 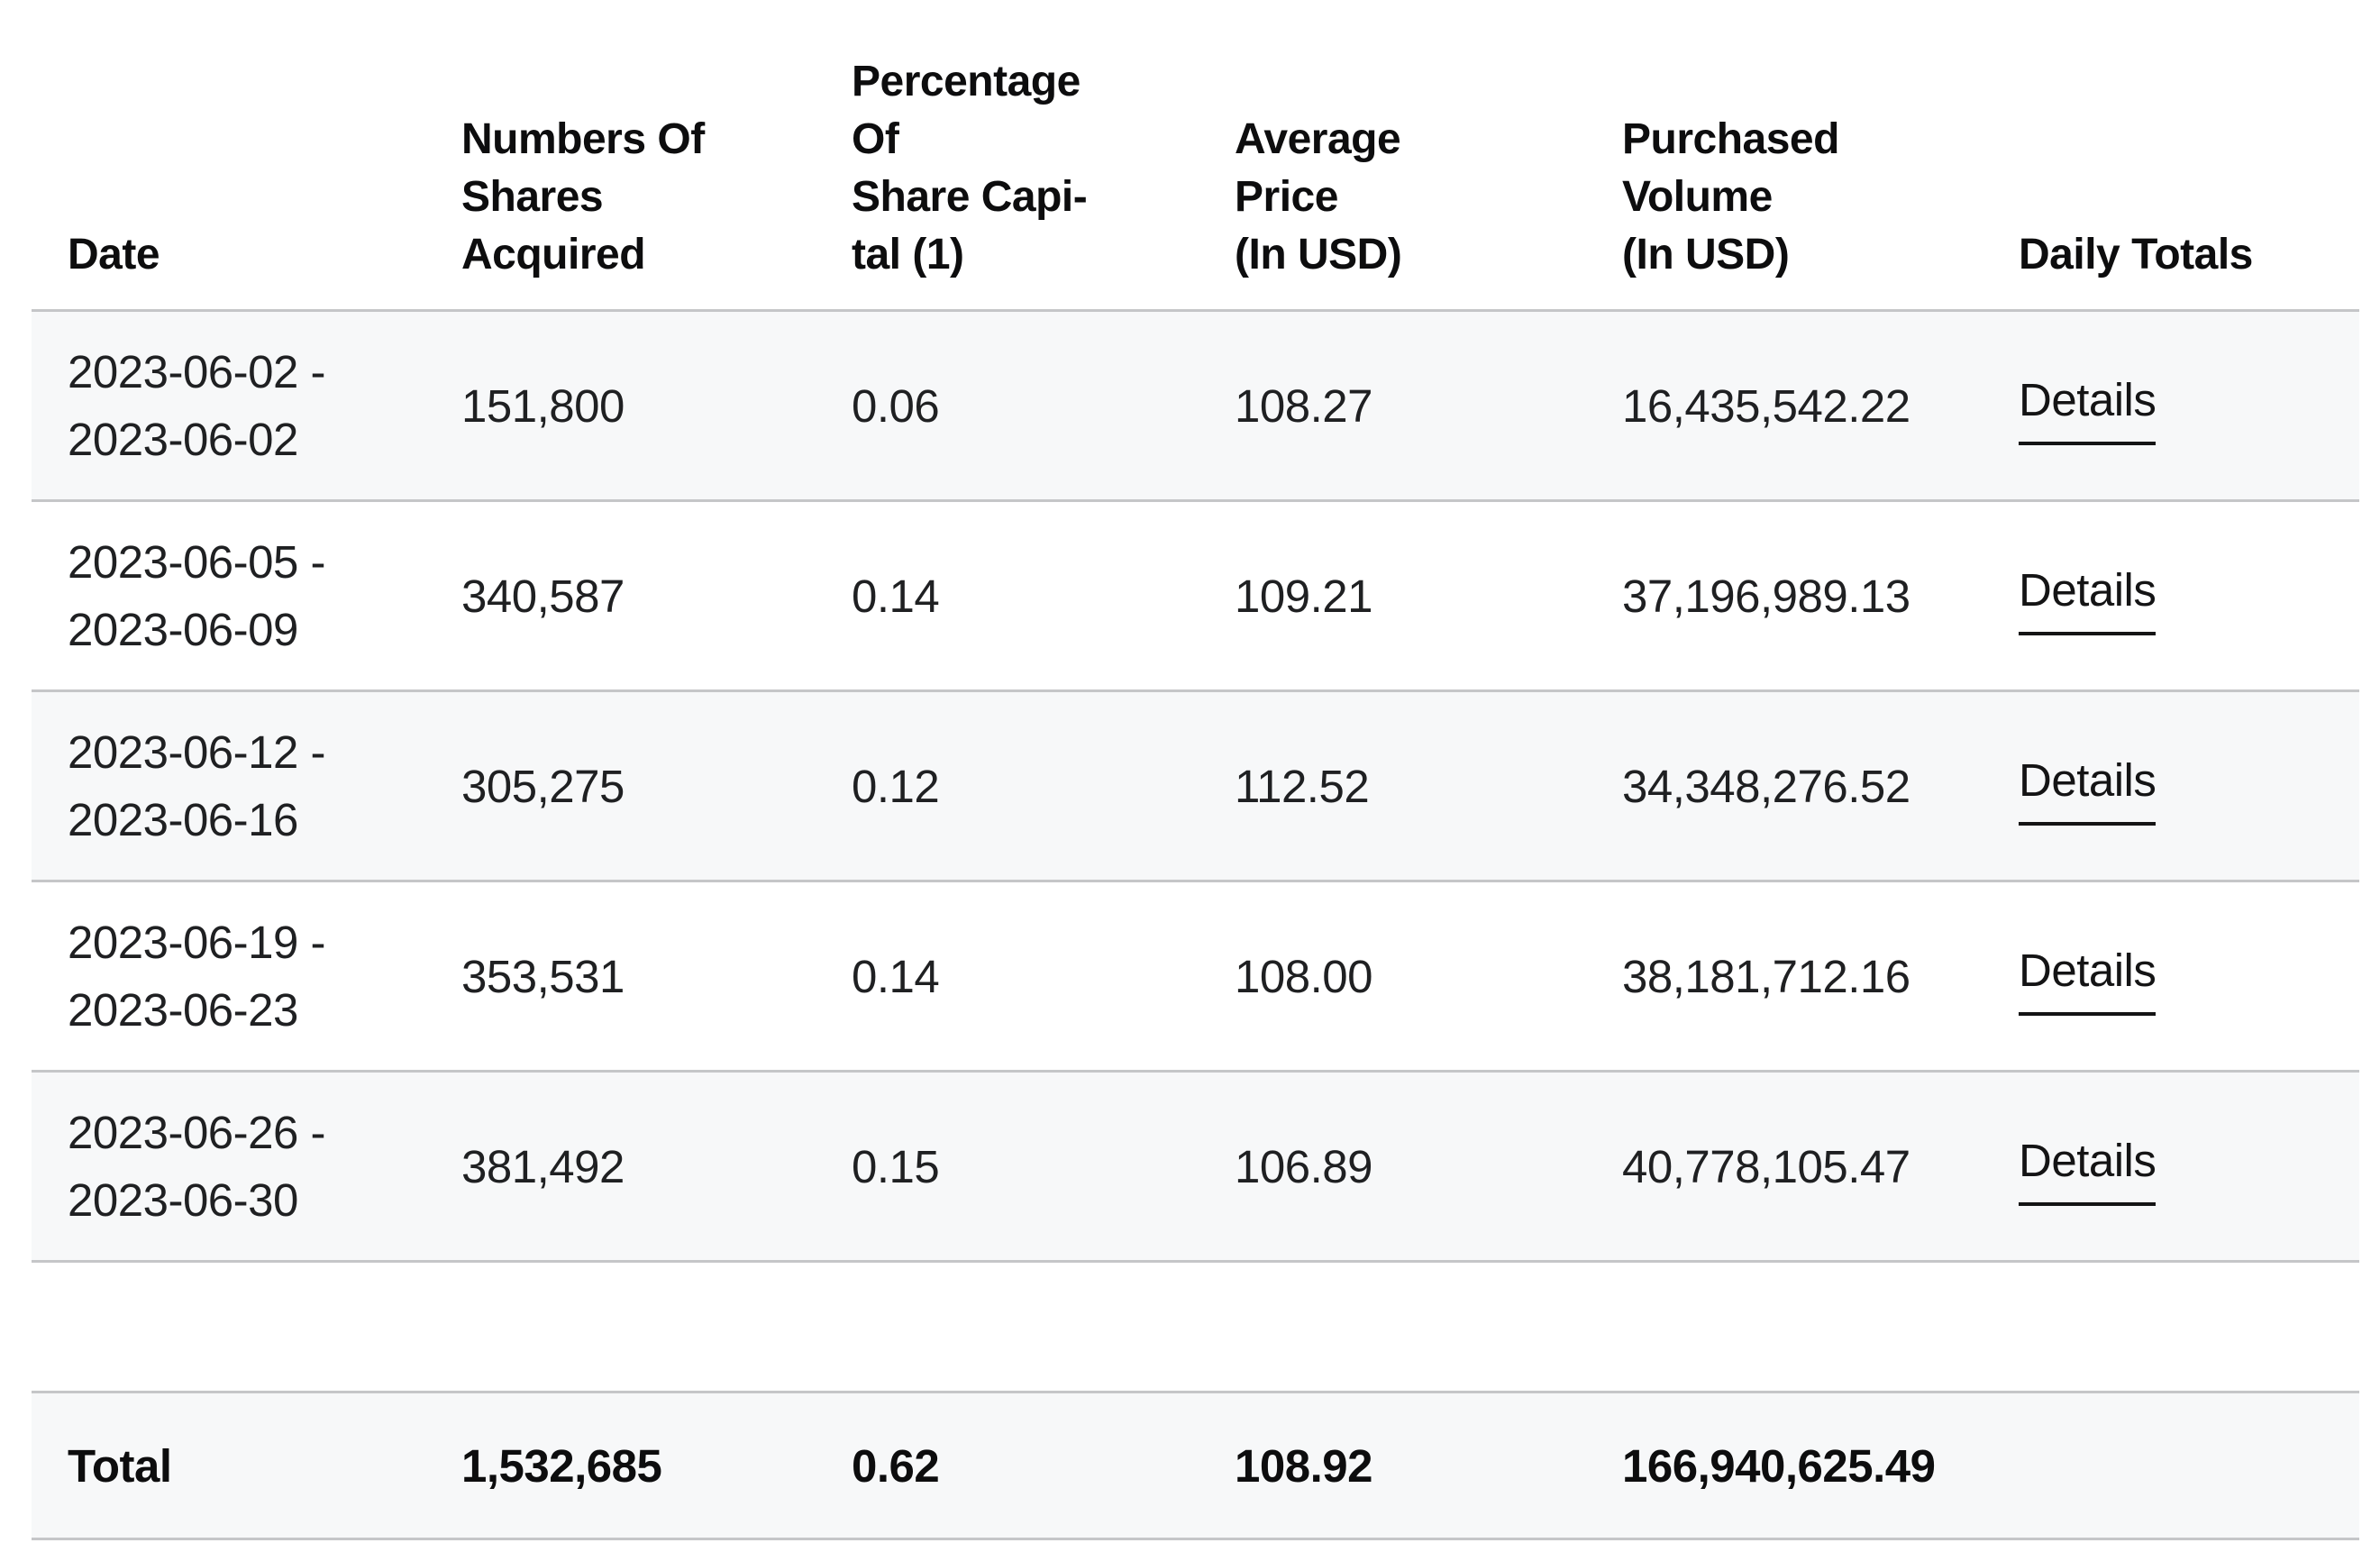 I want to click on date-cell: 2023-06-02 - 2023-06-02, so click(x=197, y=405).